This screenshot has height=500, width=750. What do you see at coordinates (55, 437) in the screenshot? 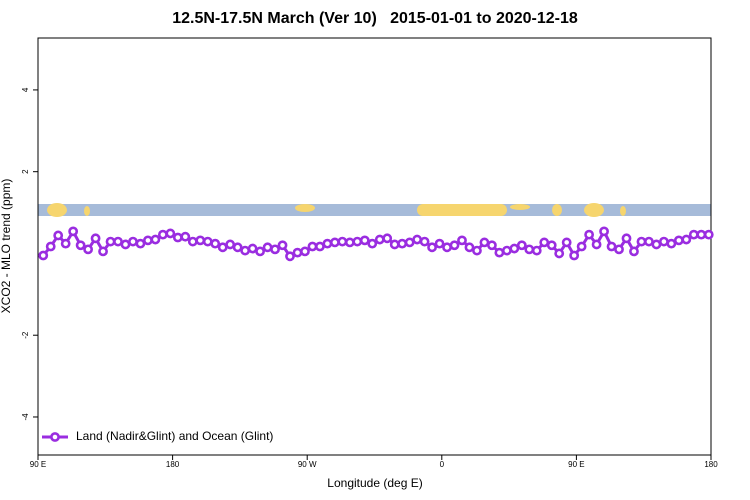
I see `legend-marker` at bounding box center [55, 437].